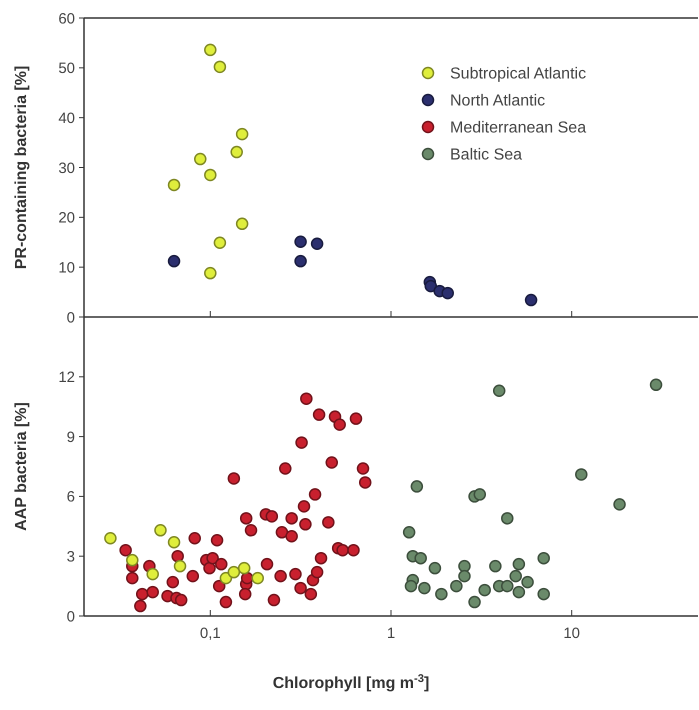  I want to click on legend-label: Mediterranean Sea, so click(518, 128).